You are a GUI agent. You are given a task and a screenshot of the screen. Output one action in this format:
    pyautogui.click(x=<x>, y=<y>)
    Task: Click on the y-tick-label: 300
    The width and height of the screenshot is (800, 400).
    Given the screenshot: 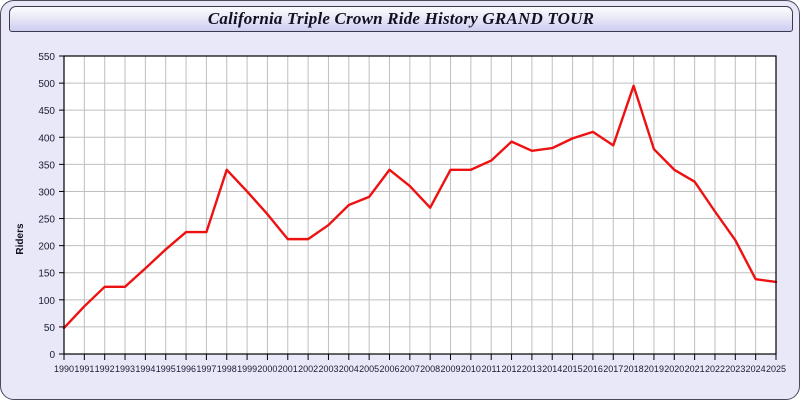 What is the action you would take?
    pyautogui.click(x=46, y=192)
    